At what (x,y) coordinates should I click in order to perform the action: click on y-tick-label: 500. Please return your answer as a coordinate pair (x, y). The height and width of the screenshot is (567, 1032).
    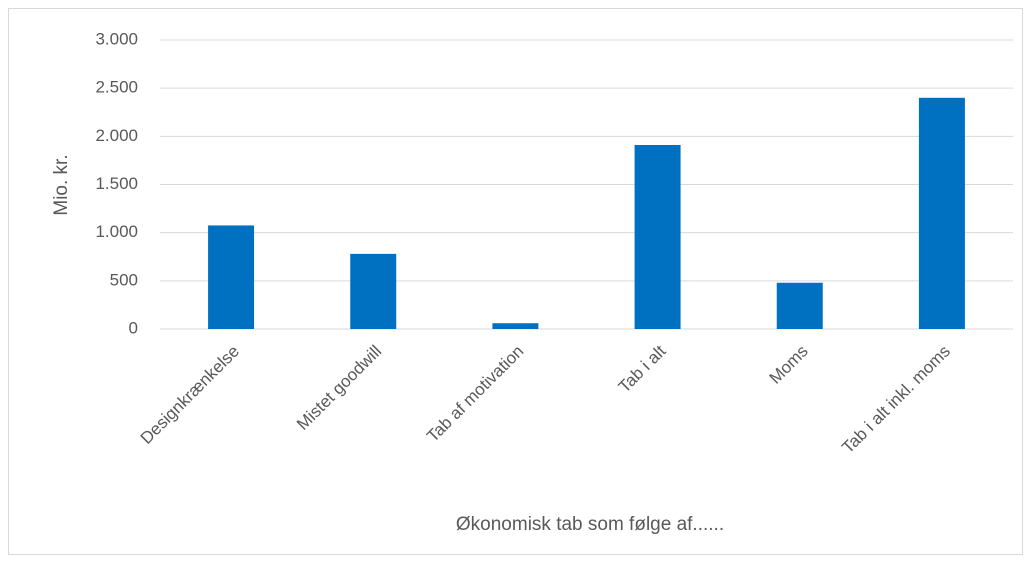
    Looking at the image, I should click on (124, 279).